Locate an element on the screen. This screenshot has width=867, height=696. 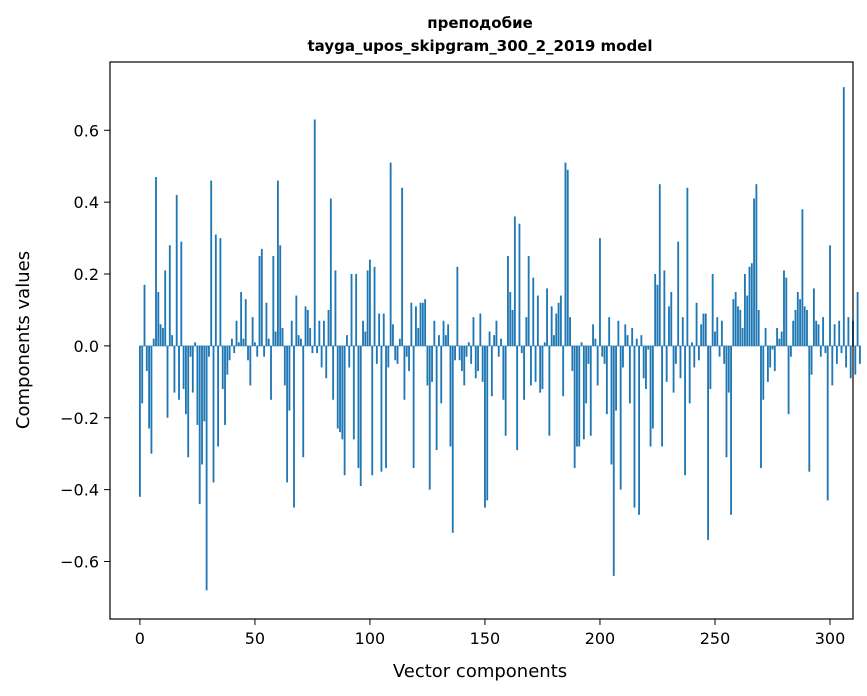
y-tick-label-2: −0.2 is located at coordinates (79, 418).